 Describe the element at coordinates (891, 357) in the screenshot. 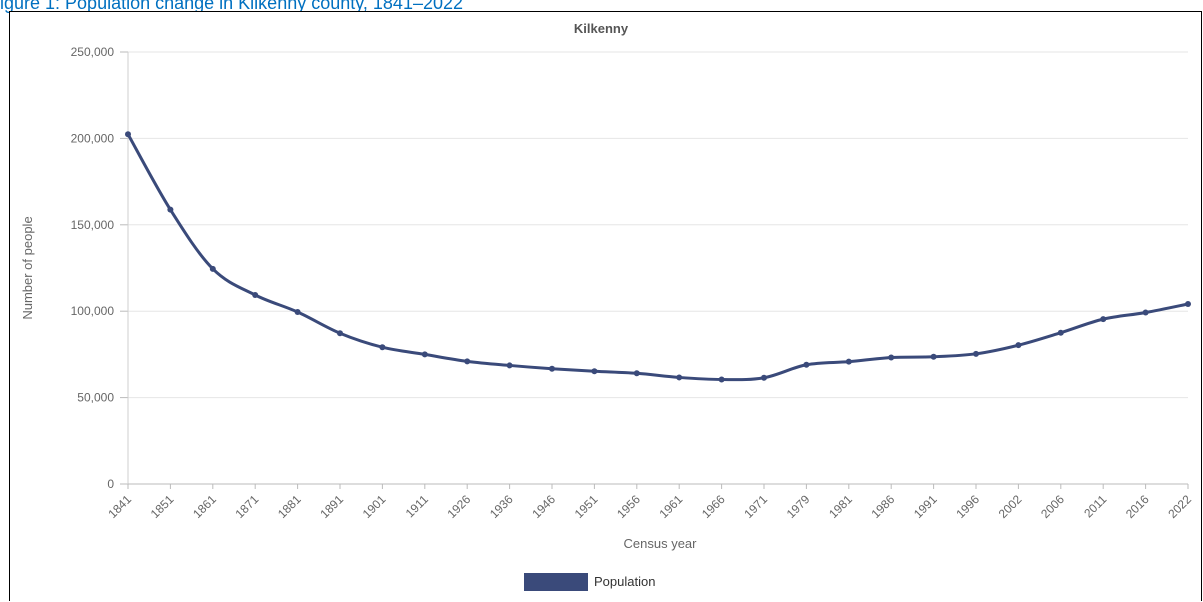

I see `data-point-1986` at that location.